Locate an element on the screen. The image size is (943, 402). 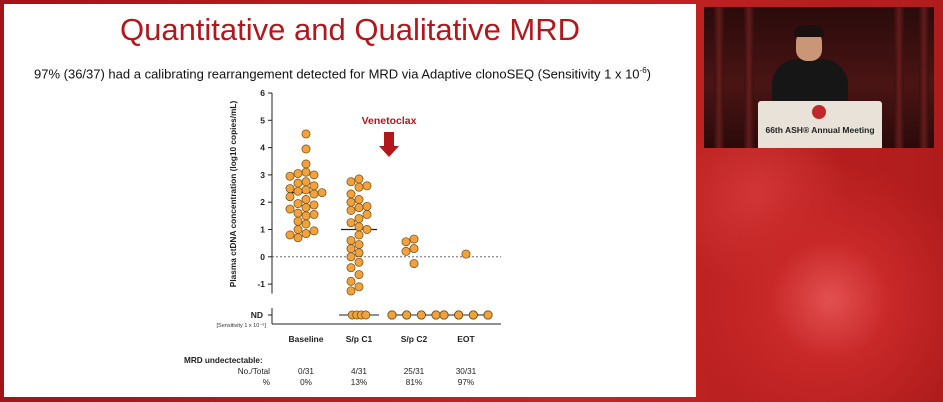
subtitle-exponent: -6 is located at coordinates (643, 70).